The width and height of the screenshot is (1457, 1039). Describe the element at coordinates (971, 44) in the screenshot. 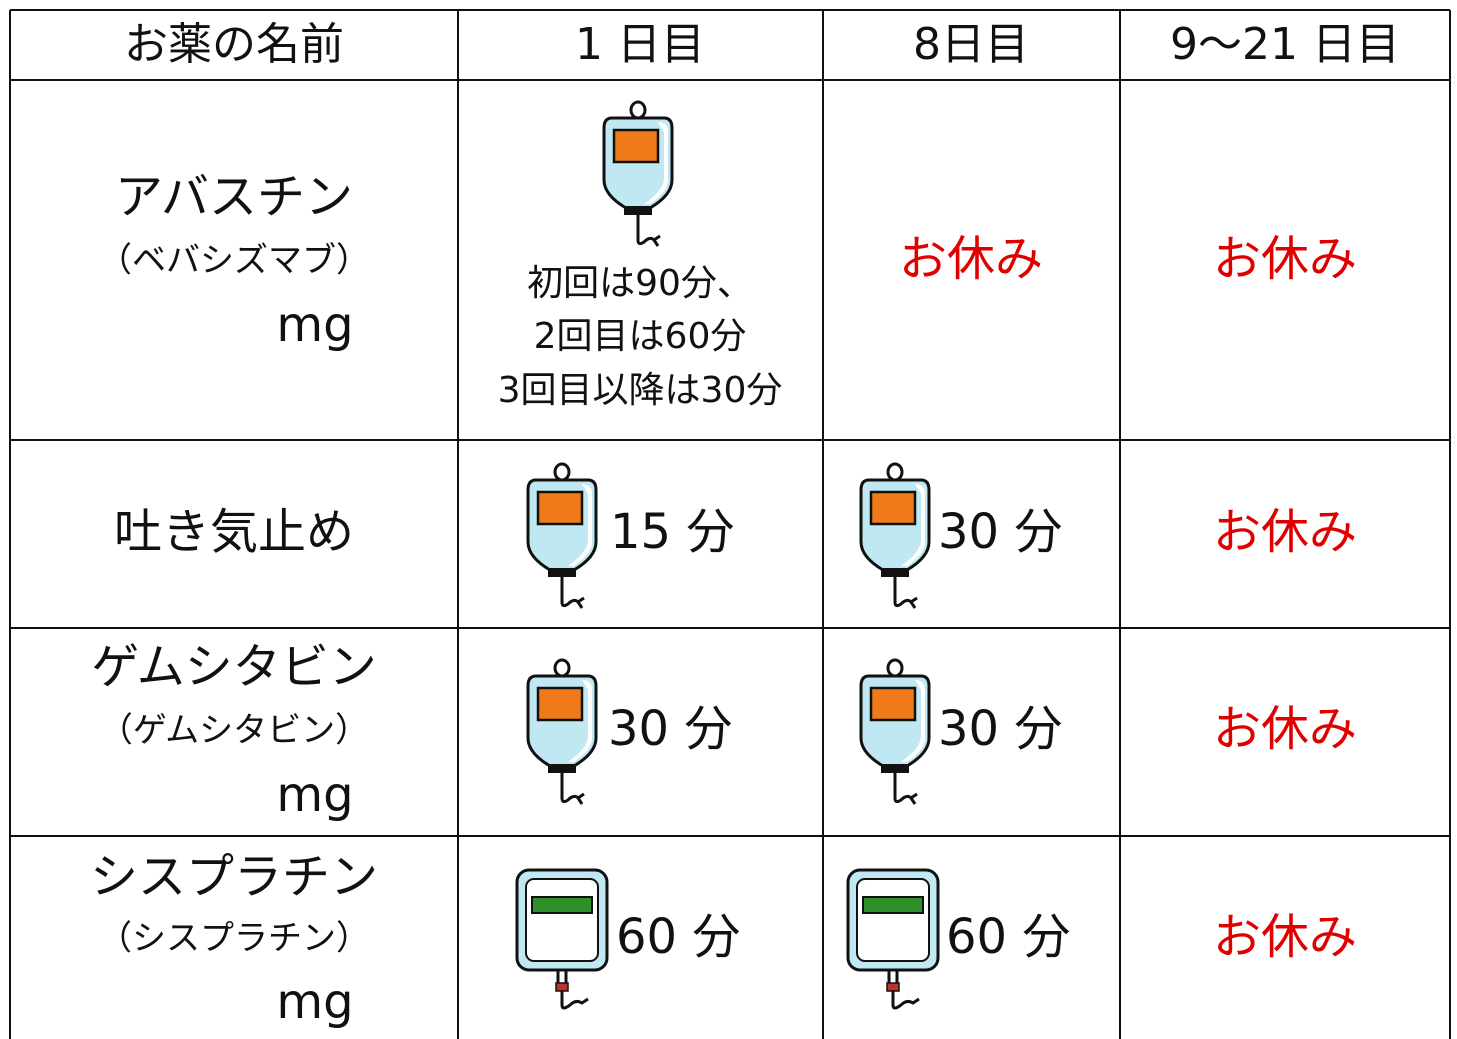

I see `header-cell: 8日目` at that location.